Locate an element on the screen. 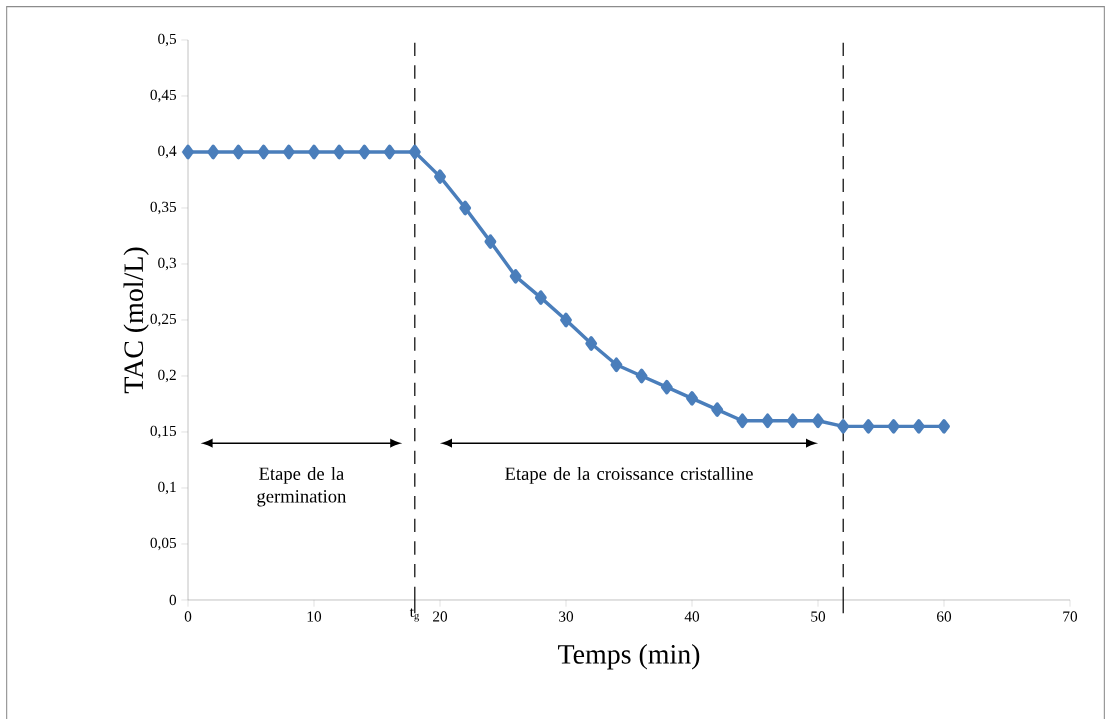 The width and height of the screenshot is (1111, 719). x-tick-label: 20 is located at coordinates (440, 616).